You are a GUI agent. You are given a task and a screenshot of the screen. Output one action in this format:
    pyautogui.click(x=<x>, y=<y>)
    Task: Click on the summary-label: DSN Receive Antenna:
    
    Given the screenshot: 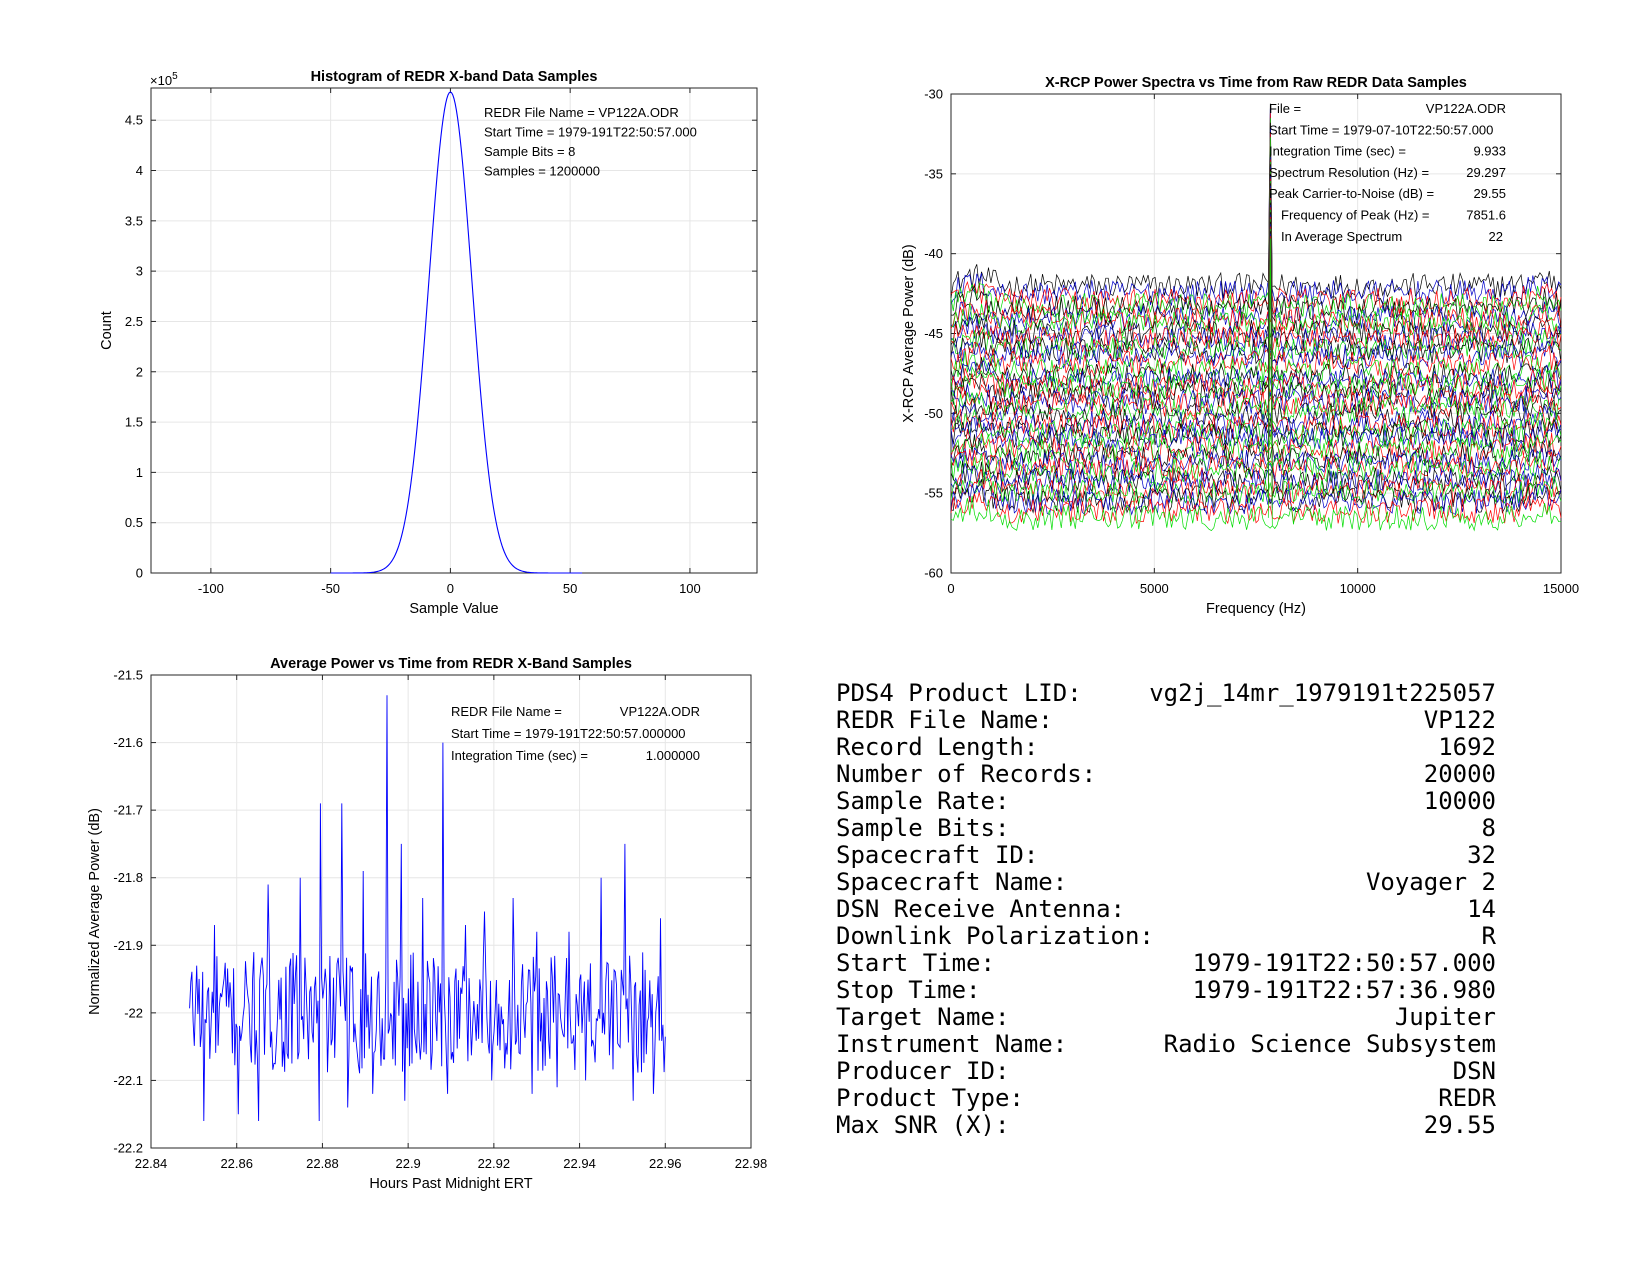 What is the action you would take?
    pyautogui.click(x=980, y=909)
    